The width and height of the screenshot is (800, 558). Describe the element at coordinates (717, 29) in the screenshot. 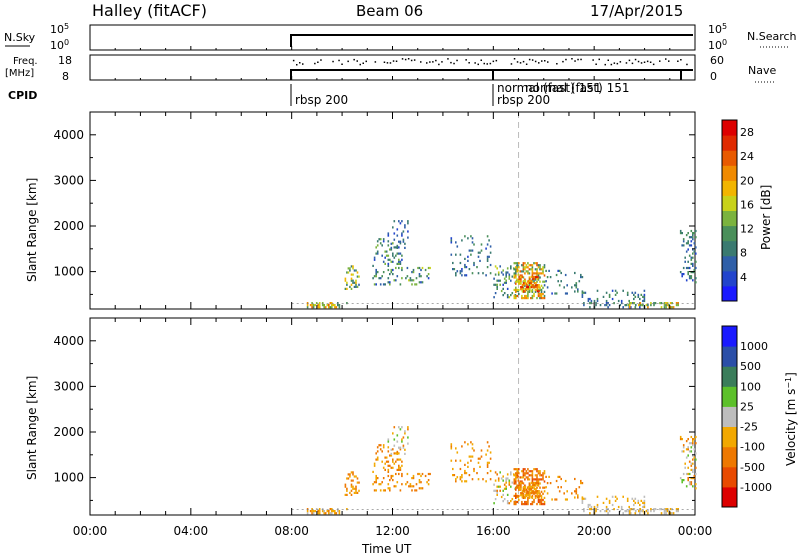

I see `nsearch-tick-top: 105` at that location.